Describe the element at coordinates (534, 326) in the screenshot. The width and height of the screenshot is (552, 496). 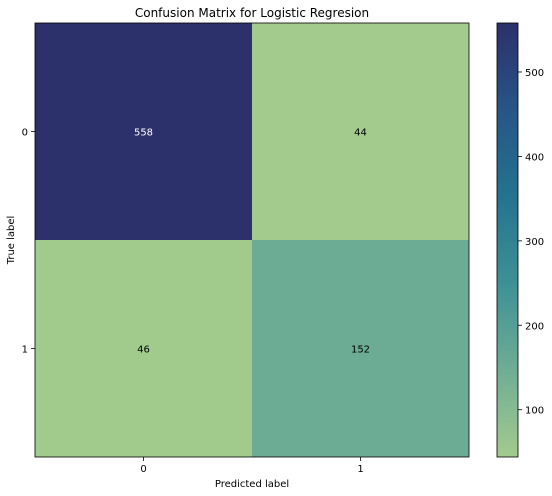
I see `colorbar-tick-label: 200` at that location.